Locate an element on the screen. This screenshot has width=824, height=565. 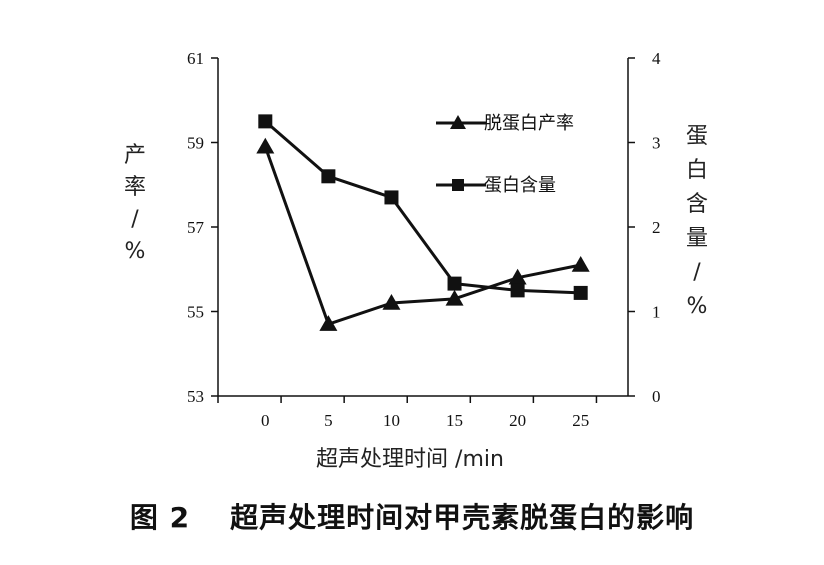
right-axis-title-char: 白 is located at coordinates (697, 170).